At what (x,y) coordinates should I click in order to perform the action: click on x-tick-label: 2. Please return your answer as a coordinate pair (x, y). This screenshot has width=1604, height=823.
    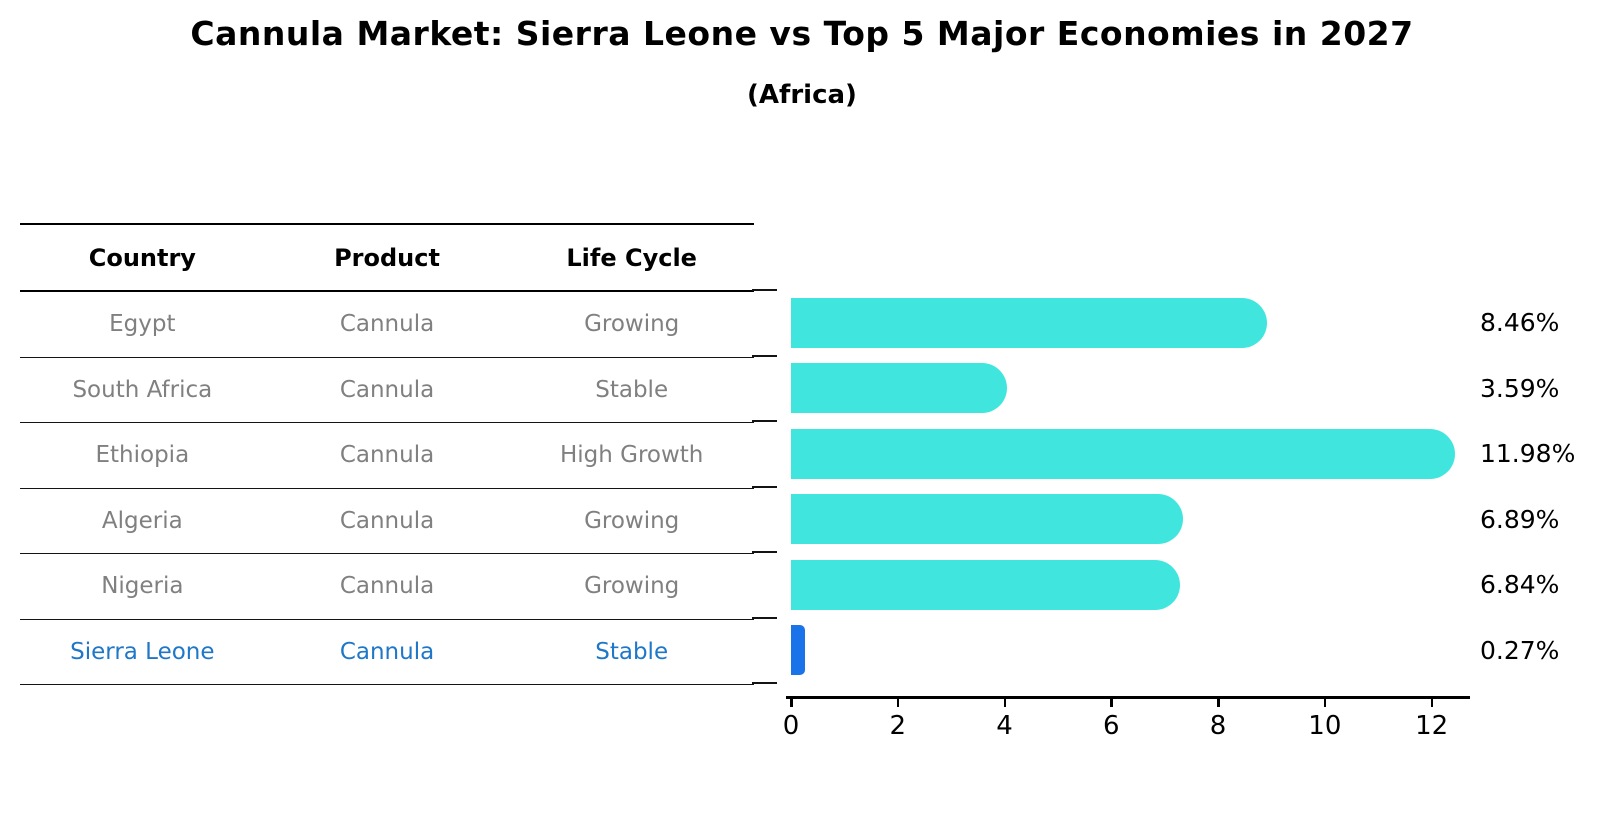
    Looking at the image, I should click on (898, 726).